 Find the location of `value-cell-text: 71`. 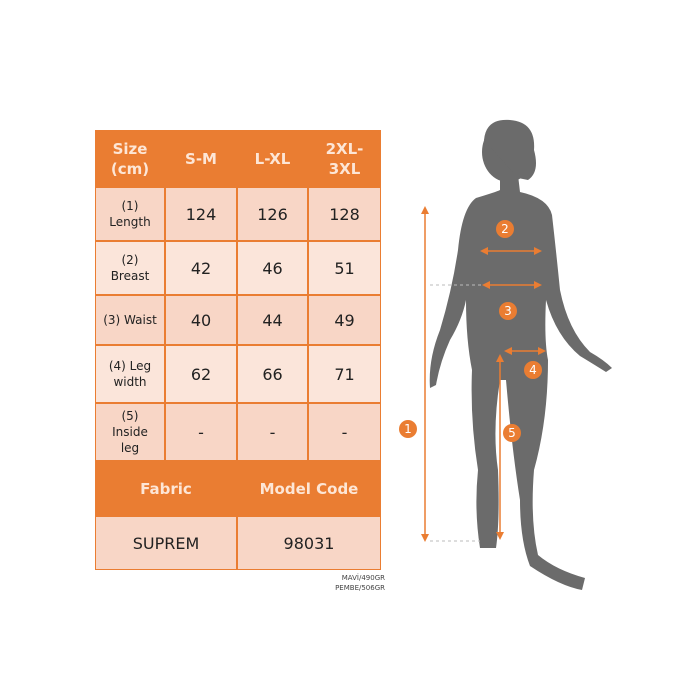

value-cell-text: 71 is located at coordinates (344, 374).